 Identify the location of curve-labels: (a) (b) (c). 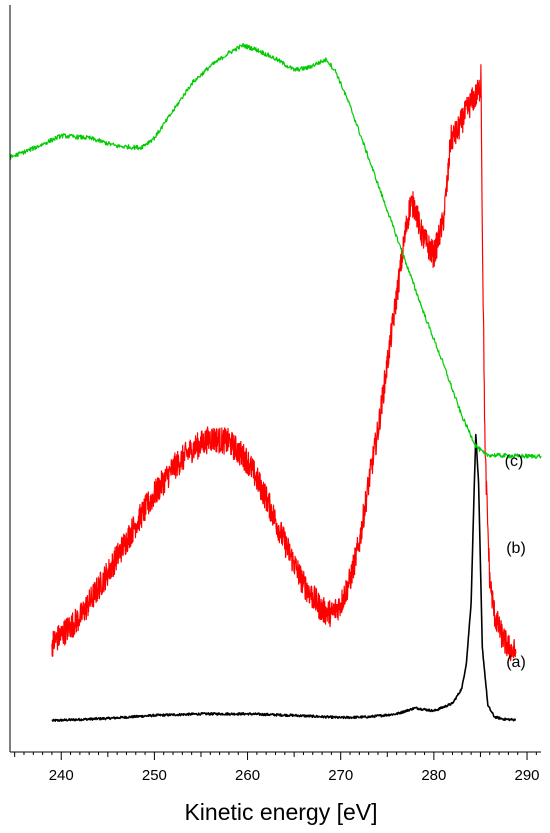
(515, 562).